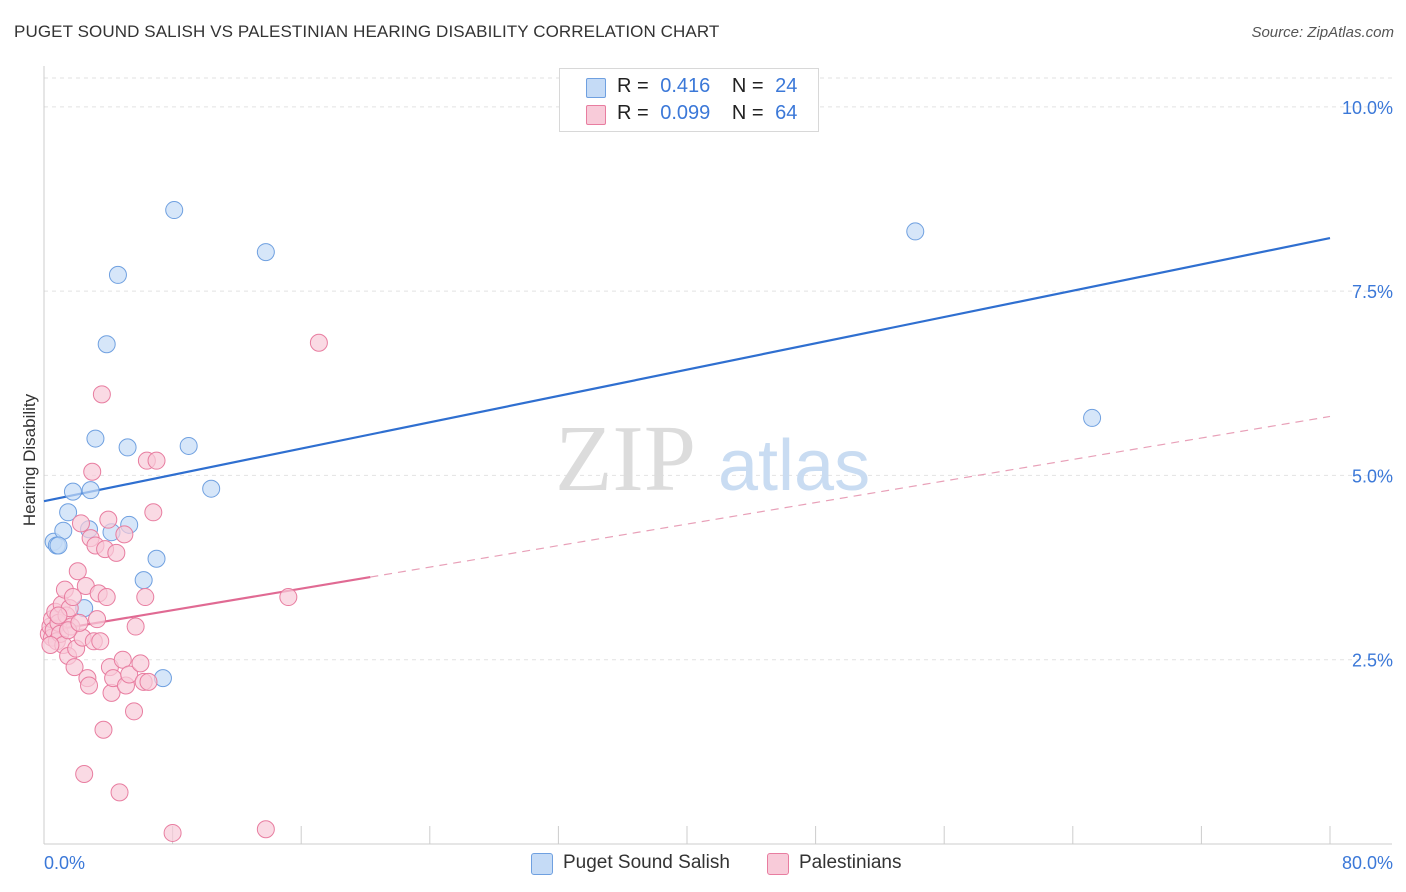  What do you see at coordinates (646, 862) in the screenshot?
I see `bottom-legend-label-puget: Puget Sound Salish` at bounding box center [646, 862].